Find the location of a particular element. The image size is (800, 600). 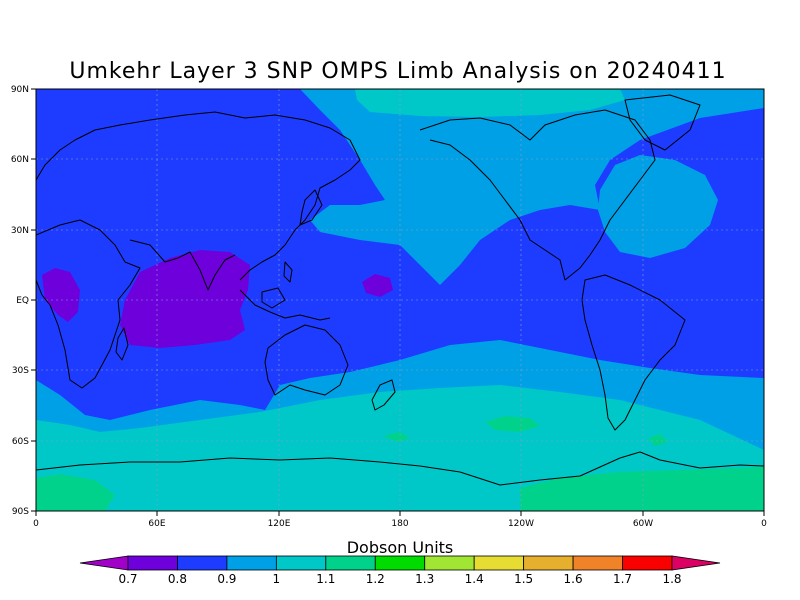

contour-antarctic-left is located at coordinates (75, 492).